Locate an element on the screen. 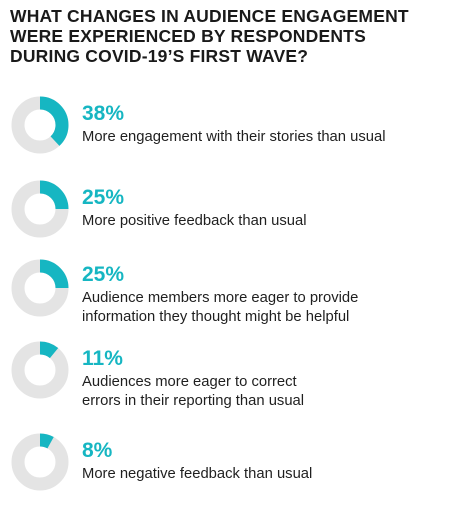 The height and width of the screenshot is (508, 467). title-line: WERE EXPERIENCED BY RESPONDENTS is located at coordinates (188, 36).